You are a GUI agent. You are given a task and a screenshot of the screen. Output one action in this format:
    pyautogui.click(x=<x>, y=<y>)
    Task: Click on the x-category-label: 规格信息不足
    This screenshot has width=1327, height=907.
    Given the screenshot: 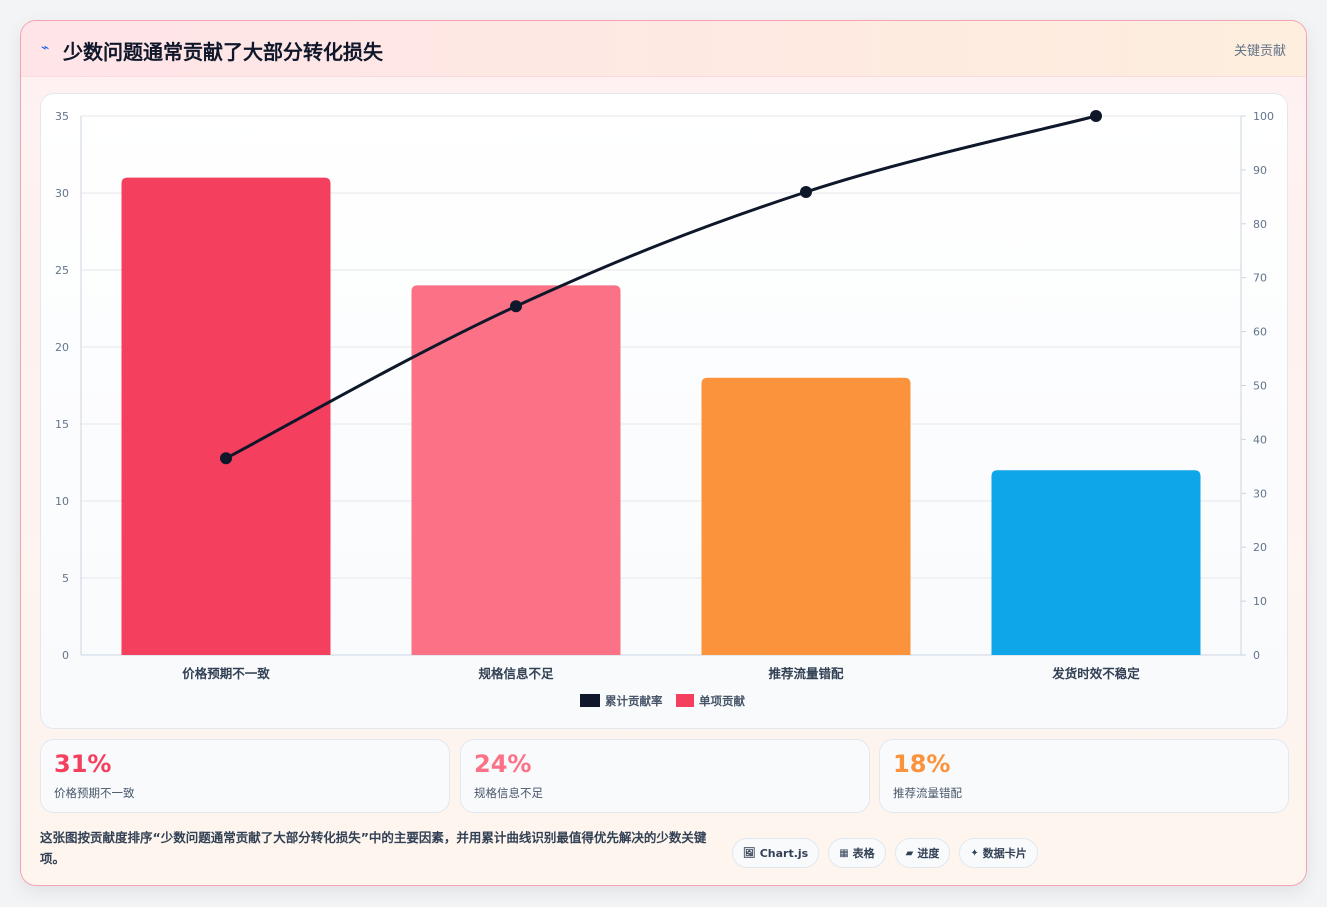 What is the action you would take?
    pyautogui.click(x=516, y=673)
    